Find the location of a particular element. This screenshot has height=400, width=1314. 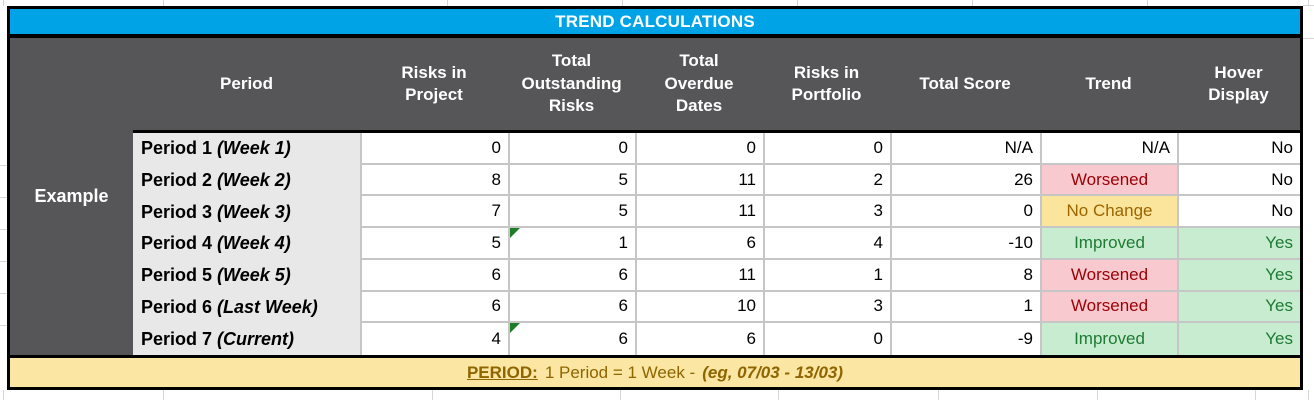

total-overdue-dates-cell: 0 is located at coordinates (699, 149).